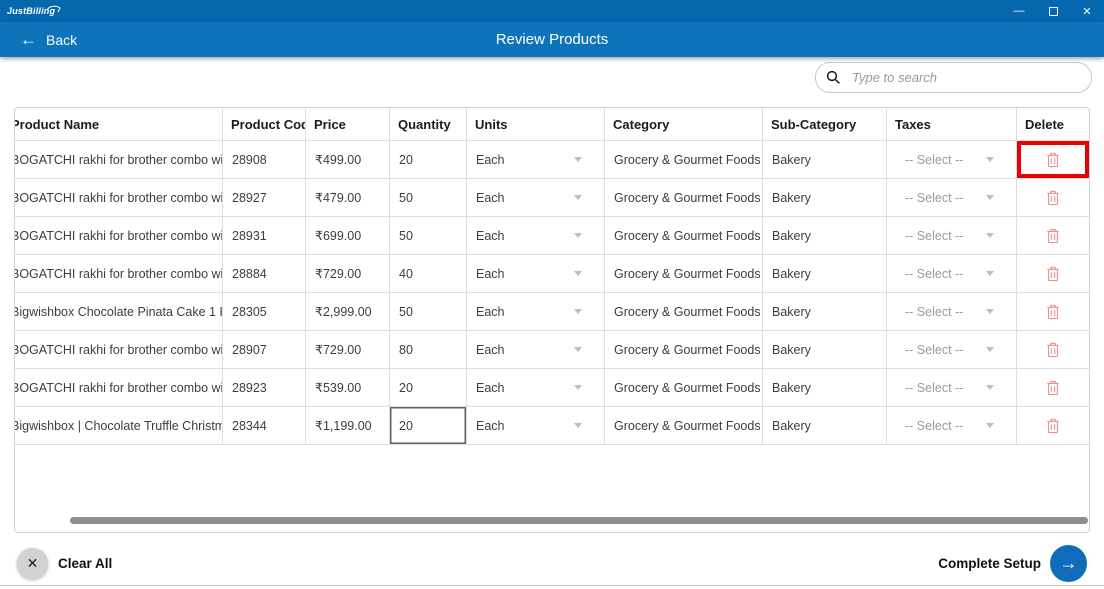 The image size is (1104, 589). I want to click on clear-all-button: ✕ Clear All, so click(65, 563).